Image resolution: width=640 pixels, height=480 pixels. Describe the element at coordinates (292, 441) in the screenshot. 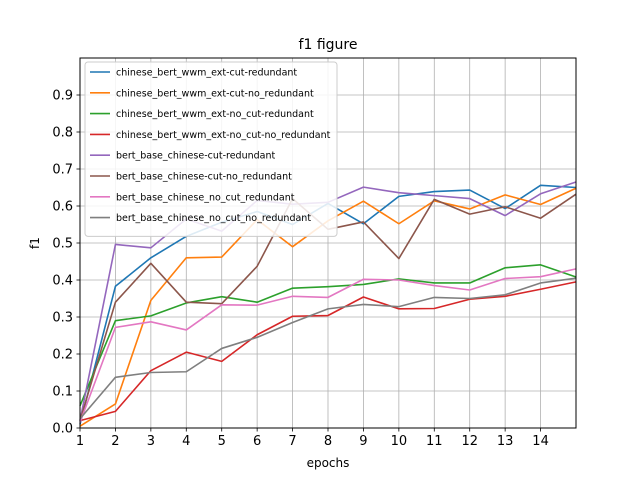

I see `x-tick-label: 7` at that location.